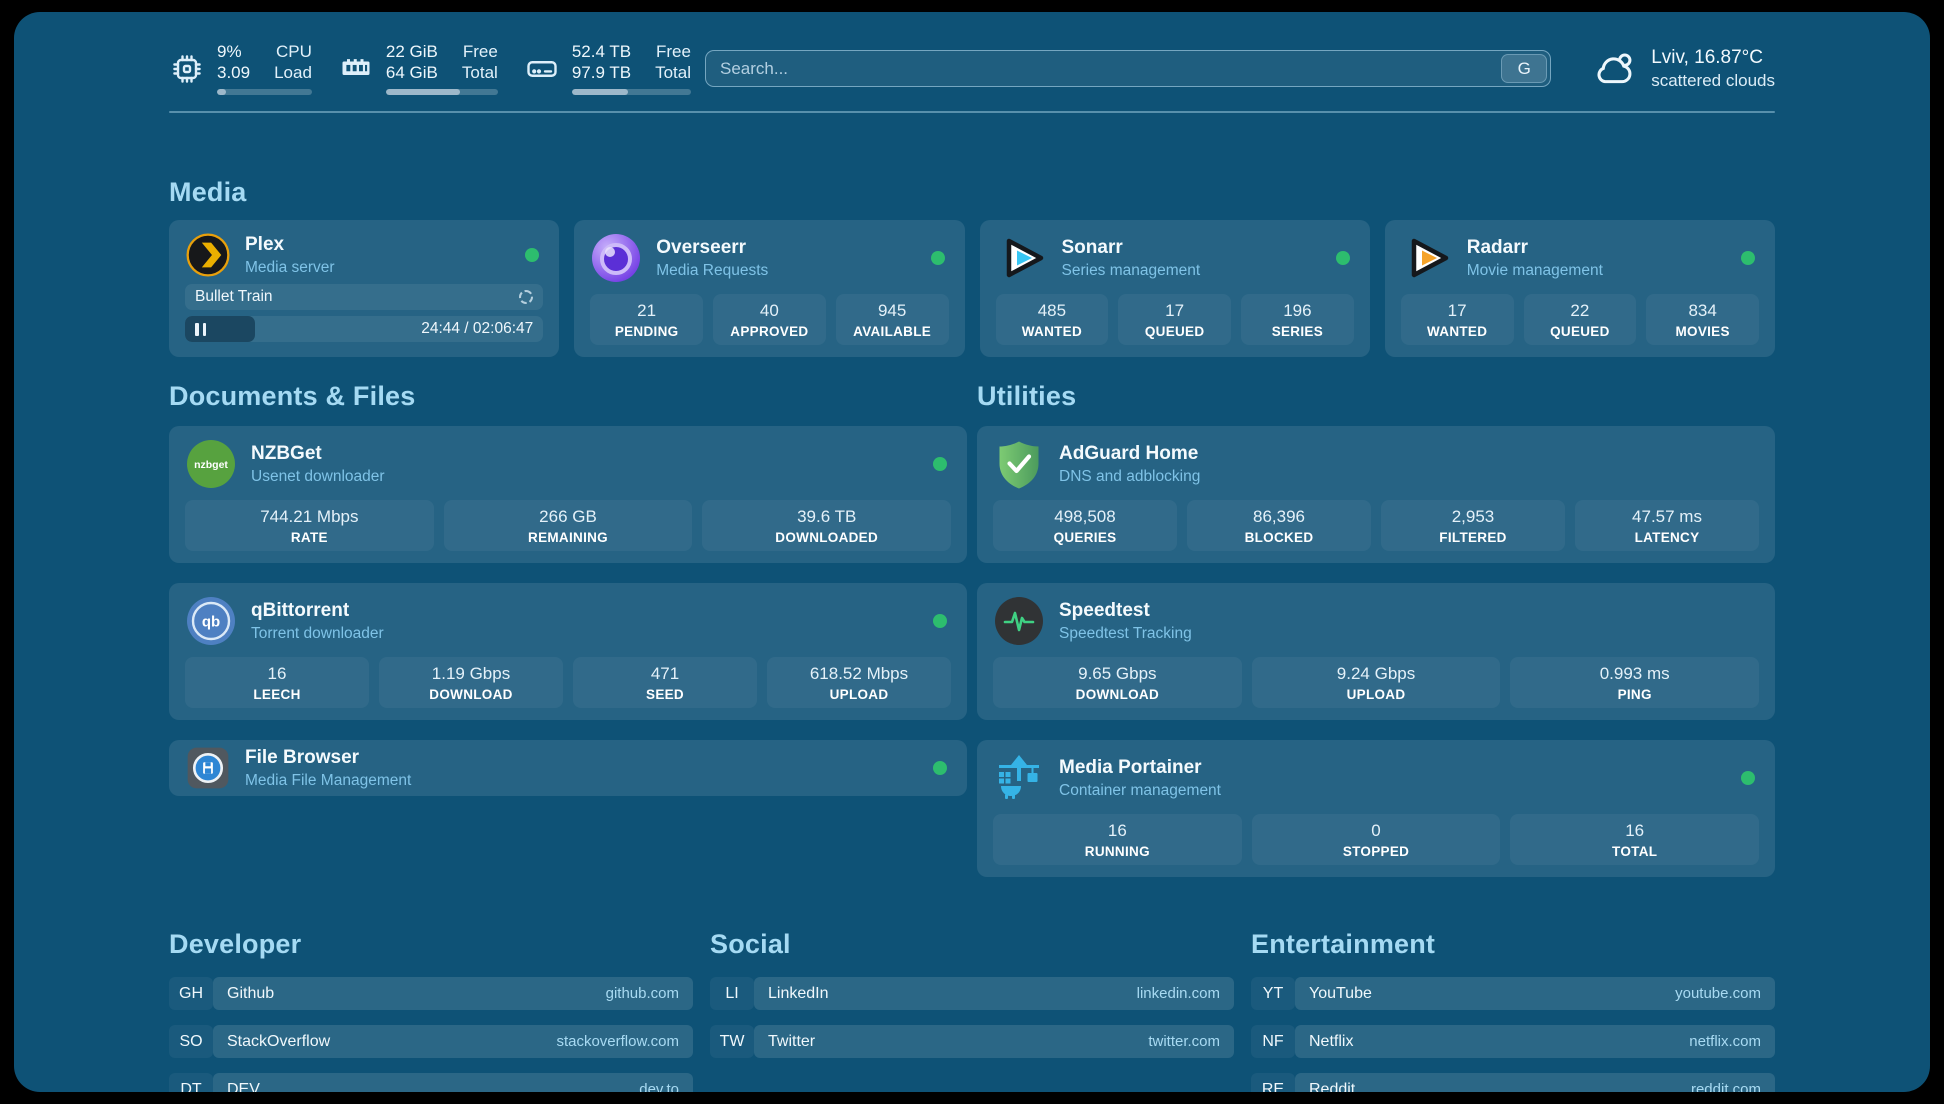  I want to click on playback-time: 24:44 / 02:06:47, so click(477, 328).